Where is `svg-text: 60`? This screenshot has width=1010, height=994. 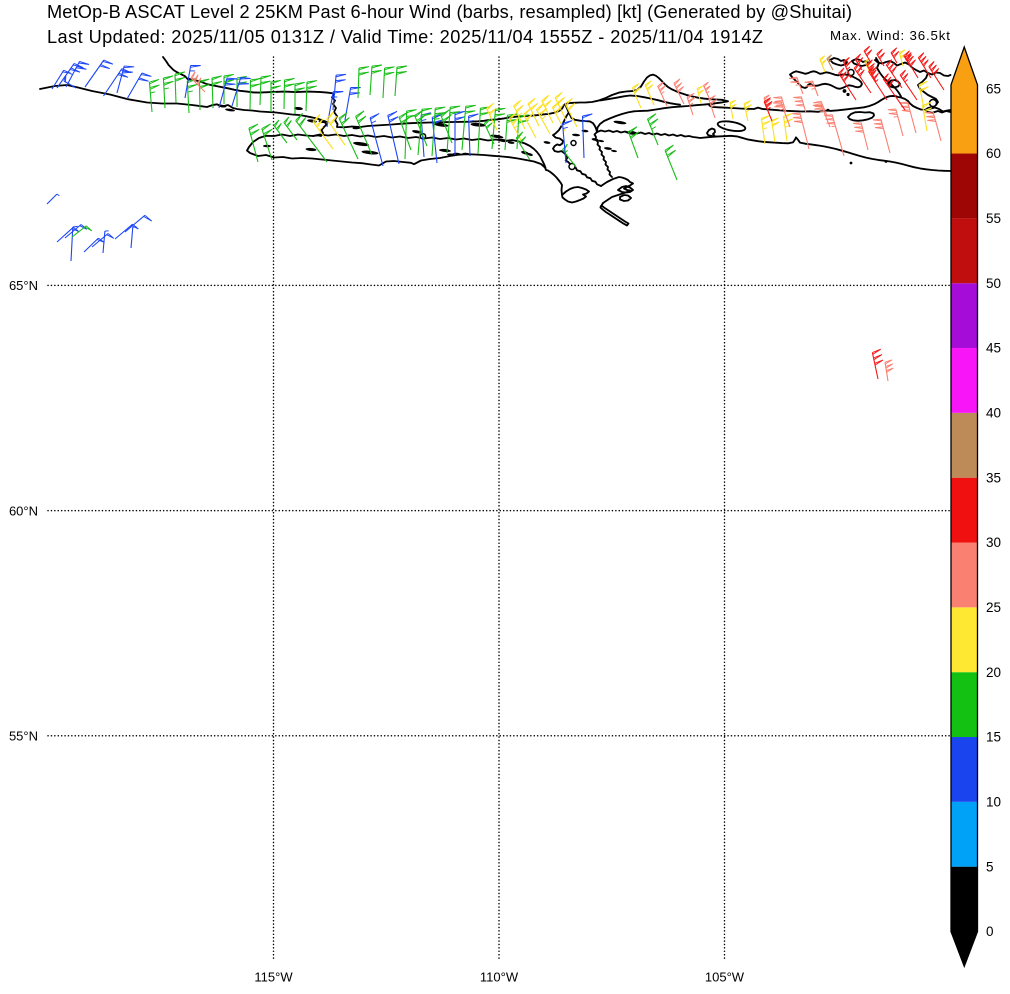 svg-text: 60 is located at coordinates (993, 153).